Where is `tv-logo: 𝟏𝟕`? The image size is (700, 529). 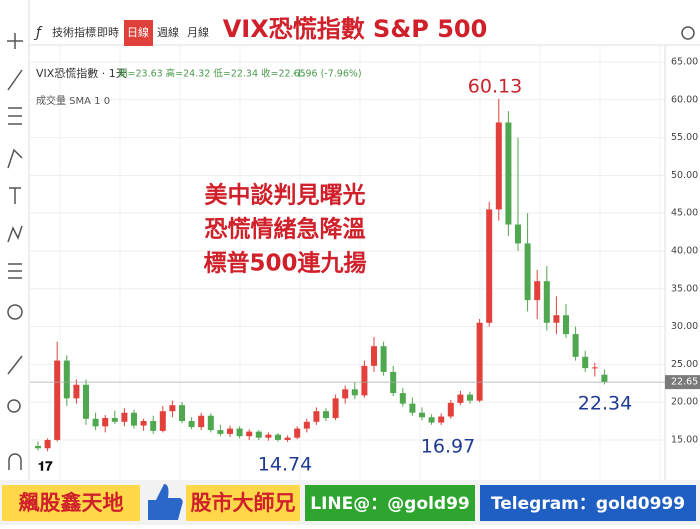 tv-logo: 𝟏𝟕 is located at coordinates (45, 467).